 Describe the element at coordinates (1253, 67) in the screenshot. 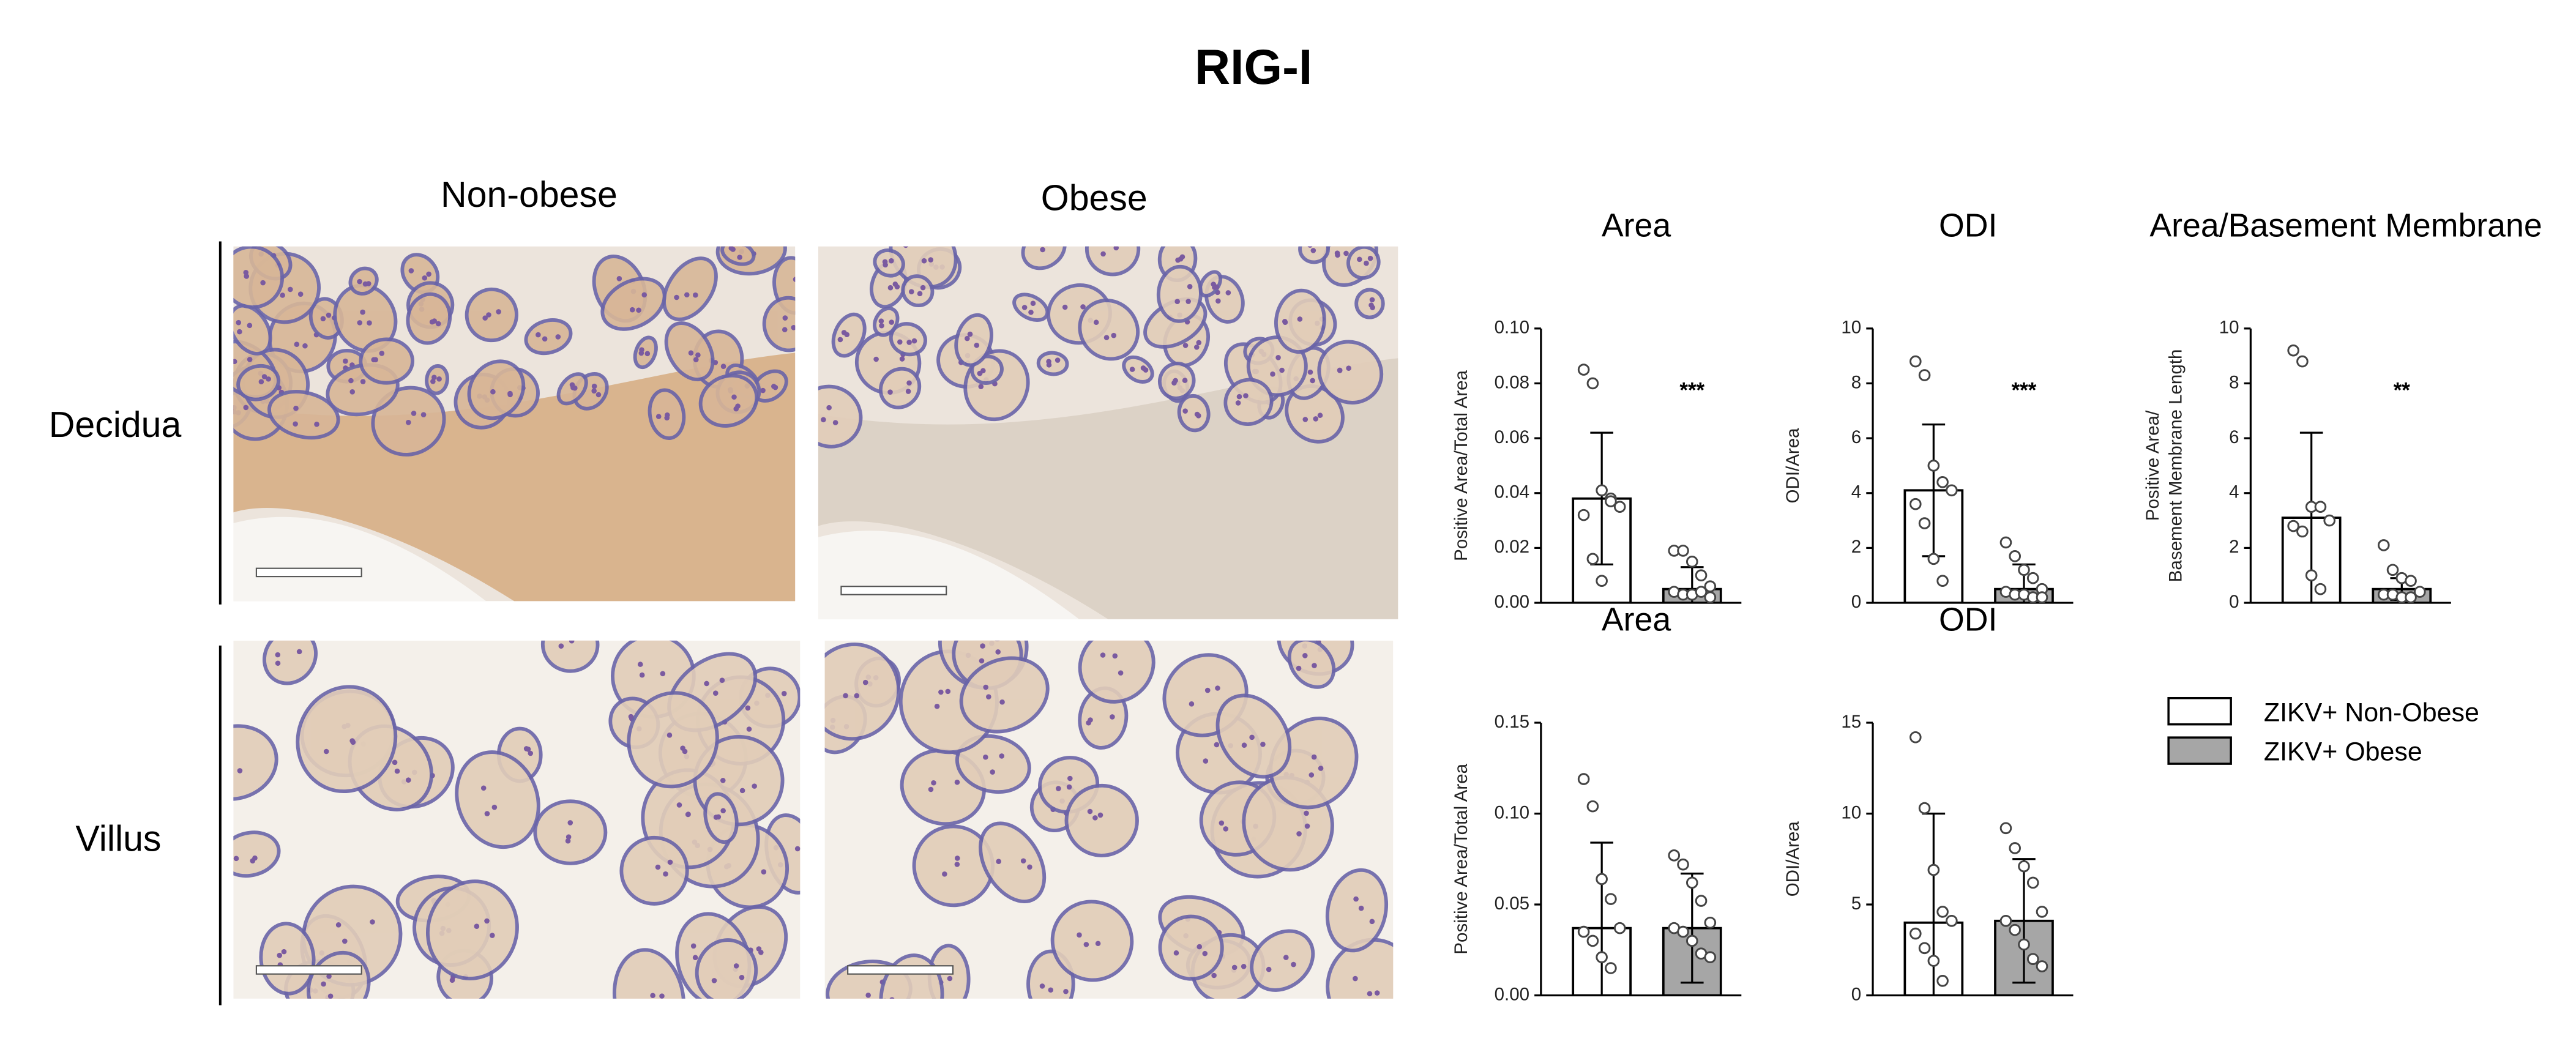

I see `figure-title: RIG-I` at that location.